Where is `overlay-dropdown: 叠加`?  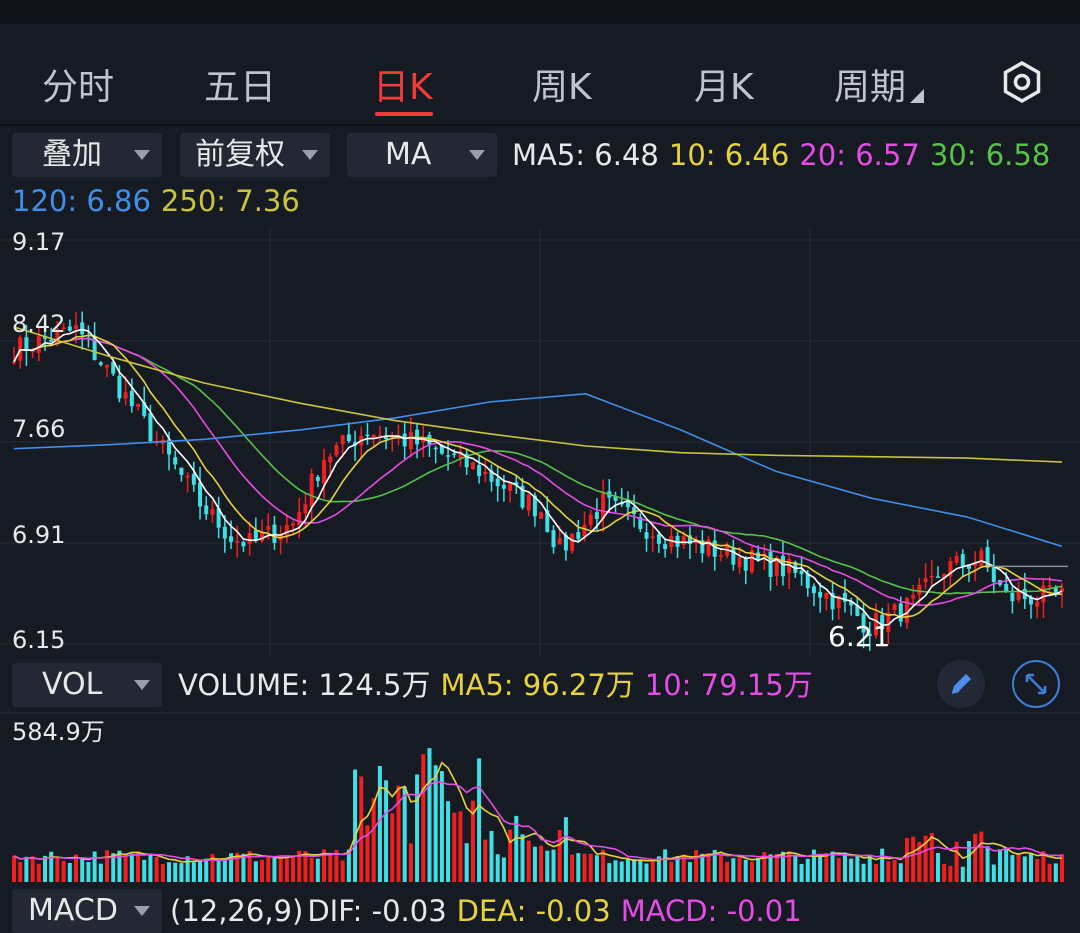
overlay-dropdown: 叠加 is located at coordinates (87, 155).